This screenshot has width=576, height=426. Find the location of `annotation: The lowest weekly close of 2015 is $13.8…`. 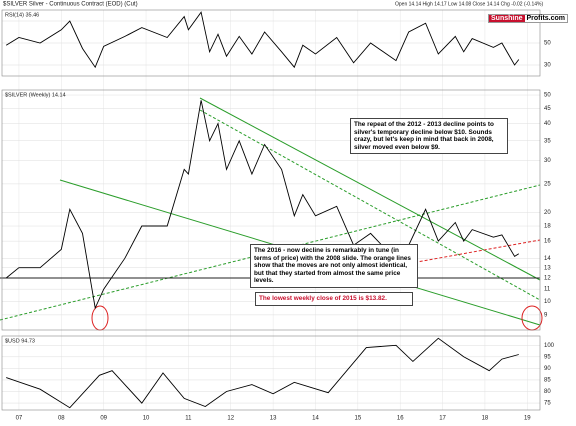

annotation: The lowest weekly close of 2015 is $13.8… is located at coordinates (334, 299).